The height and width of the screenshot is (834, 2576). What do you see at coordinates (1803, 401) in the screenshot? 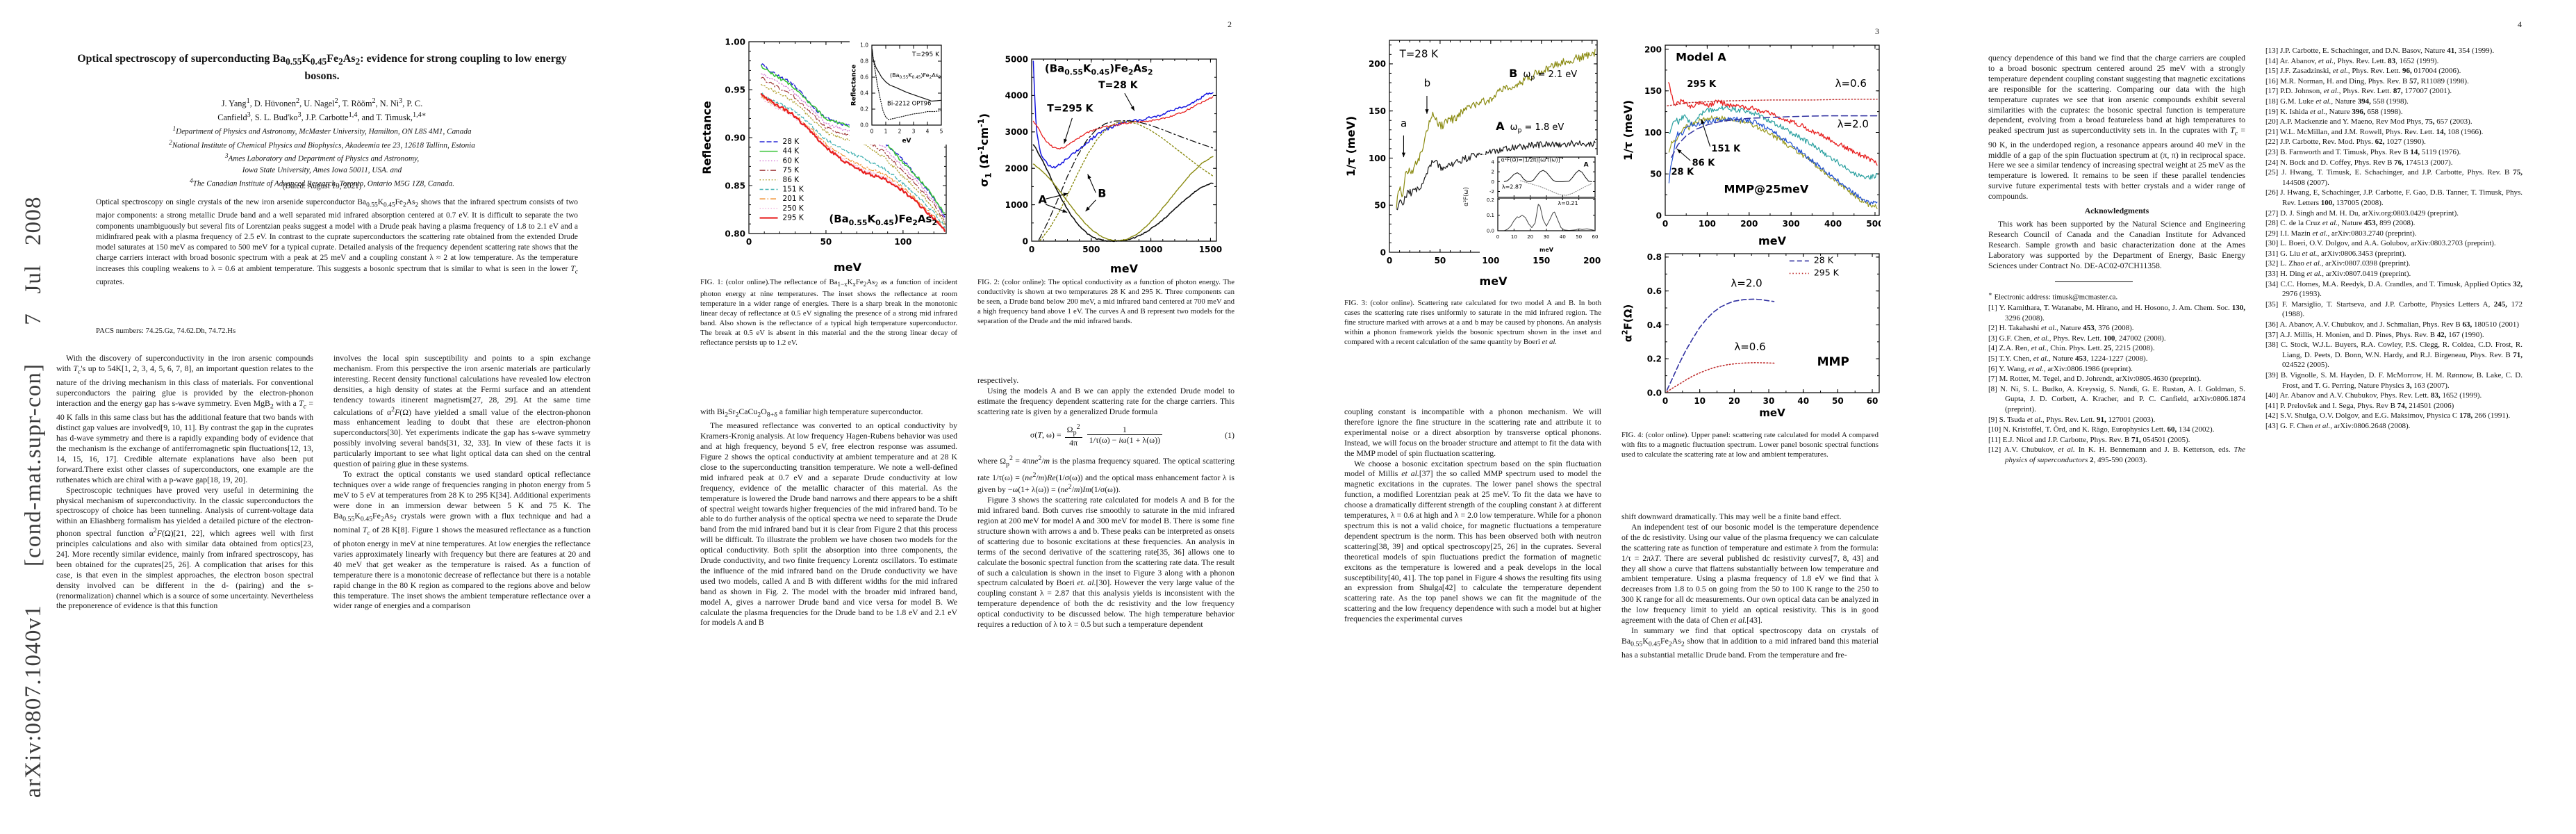
I see `svg-text: 40` at bounding box center [1803, 401].